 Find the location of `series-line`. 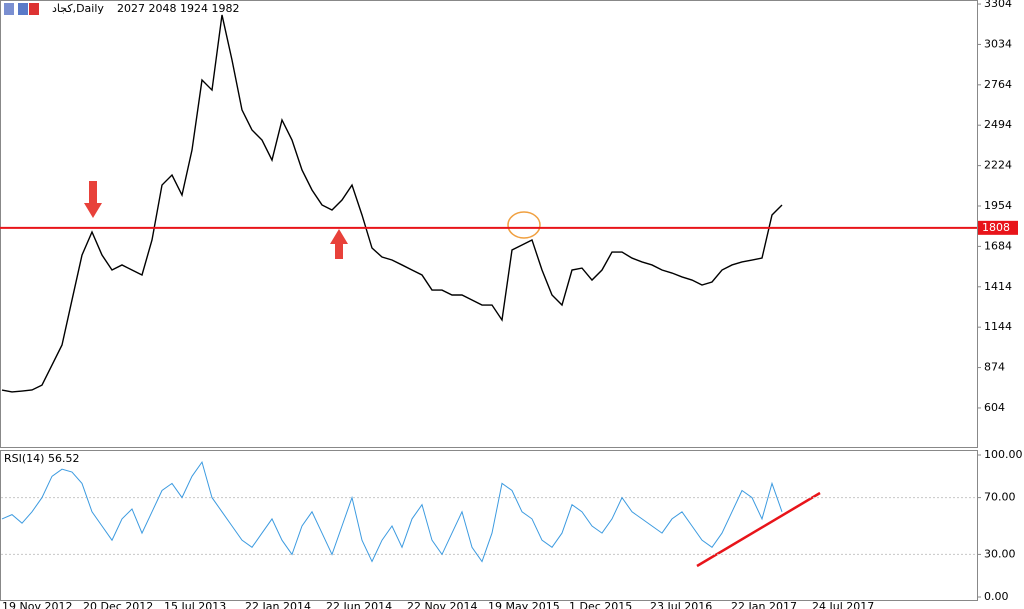

series-line is located at coordinates (392, 511).